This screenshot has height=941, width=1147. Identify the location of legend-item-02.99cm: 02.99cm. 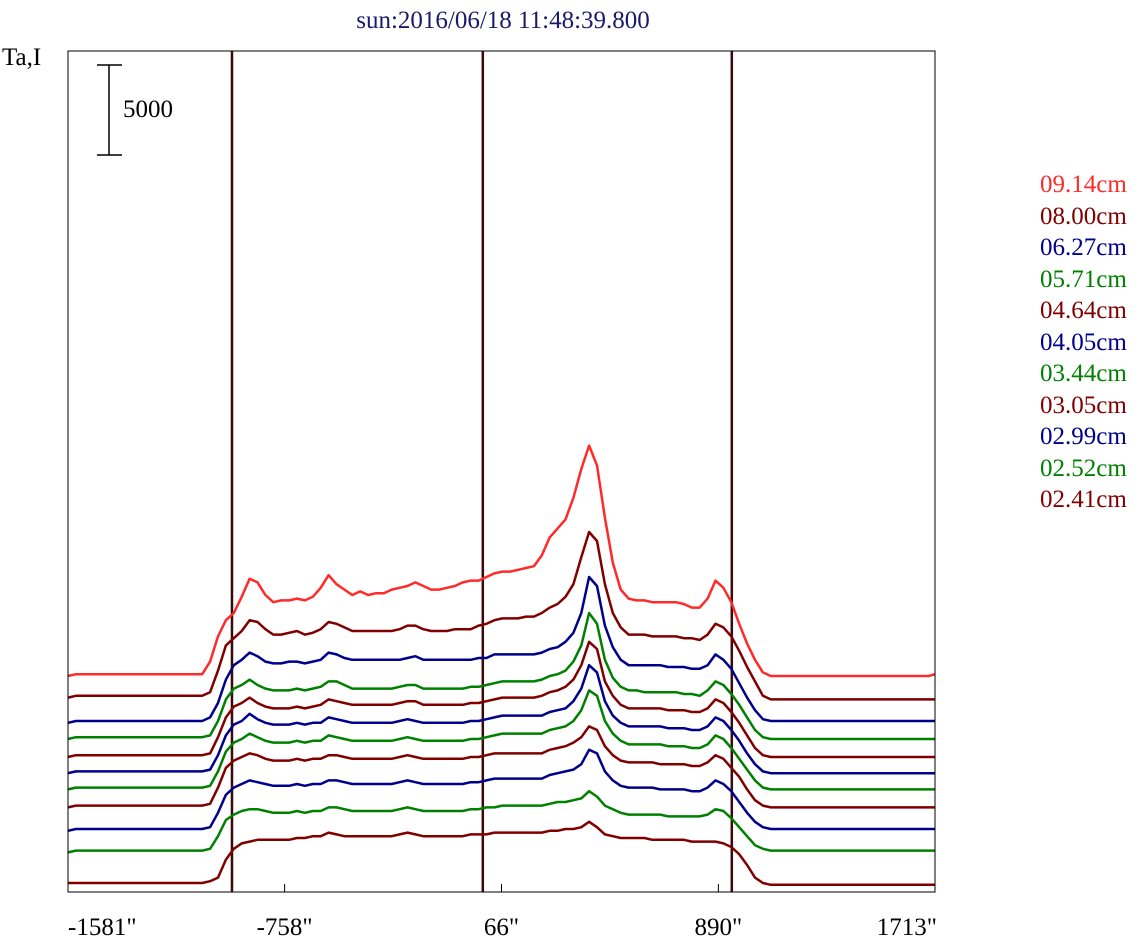
(1083, 436).